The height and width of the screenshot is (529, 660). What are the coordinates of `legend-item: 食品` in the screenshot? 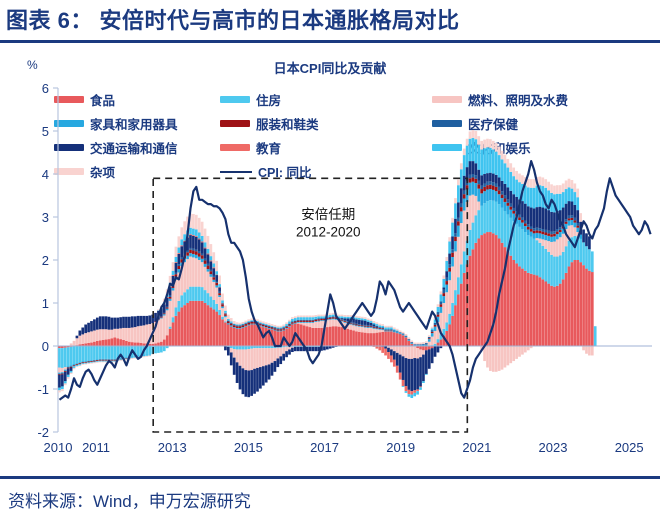 It's located at (84, 99).